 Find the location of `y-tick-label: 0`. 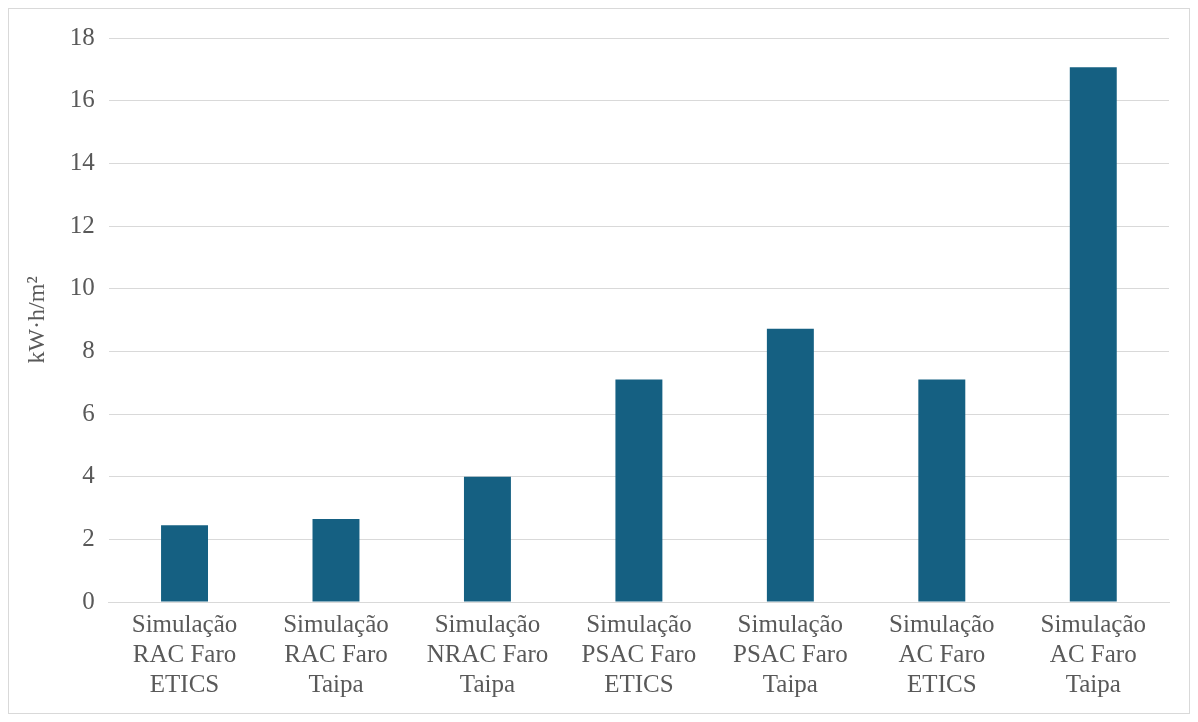

y-tick-label: 0 is located at coordinates (88, 600).